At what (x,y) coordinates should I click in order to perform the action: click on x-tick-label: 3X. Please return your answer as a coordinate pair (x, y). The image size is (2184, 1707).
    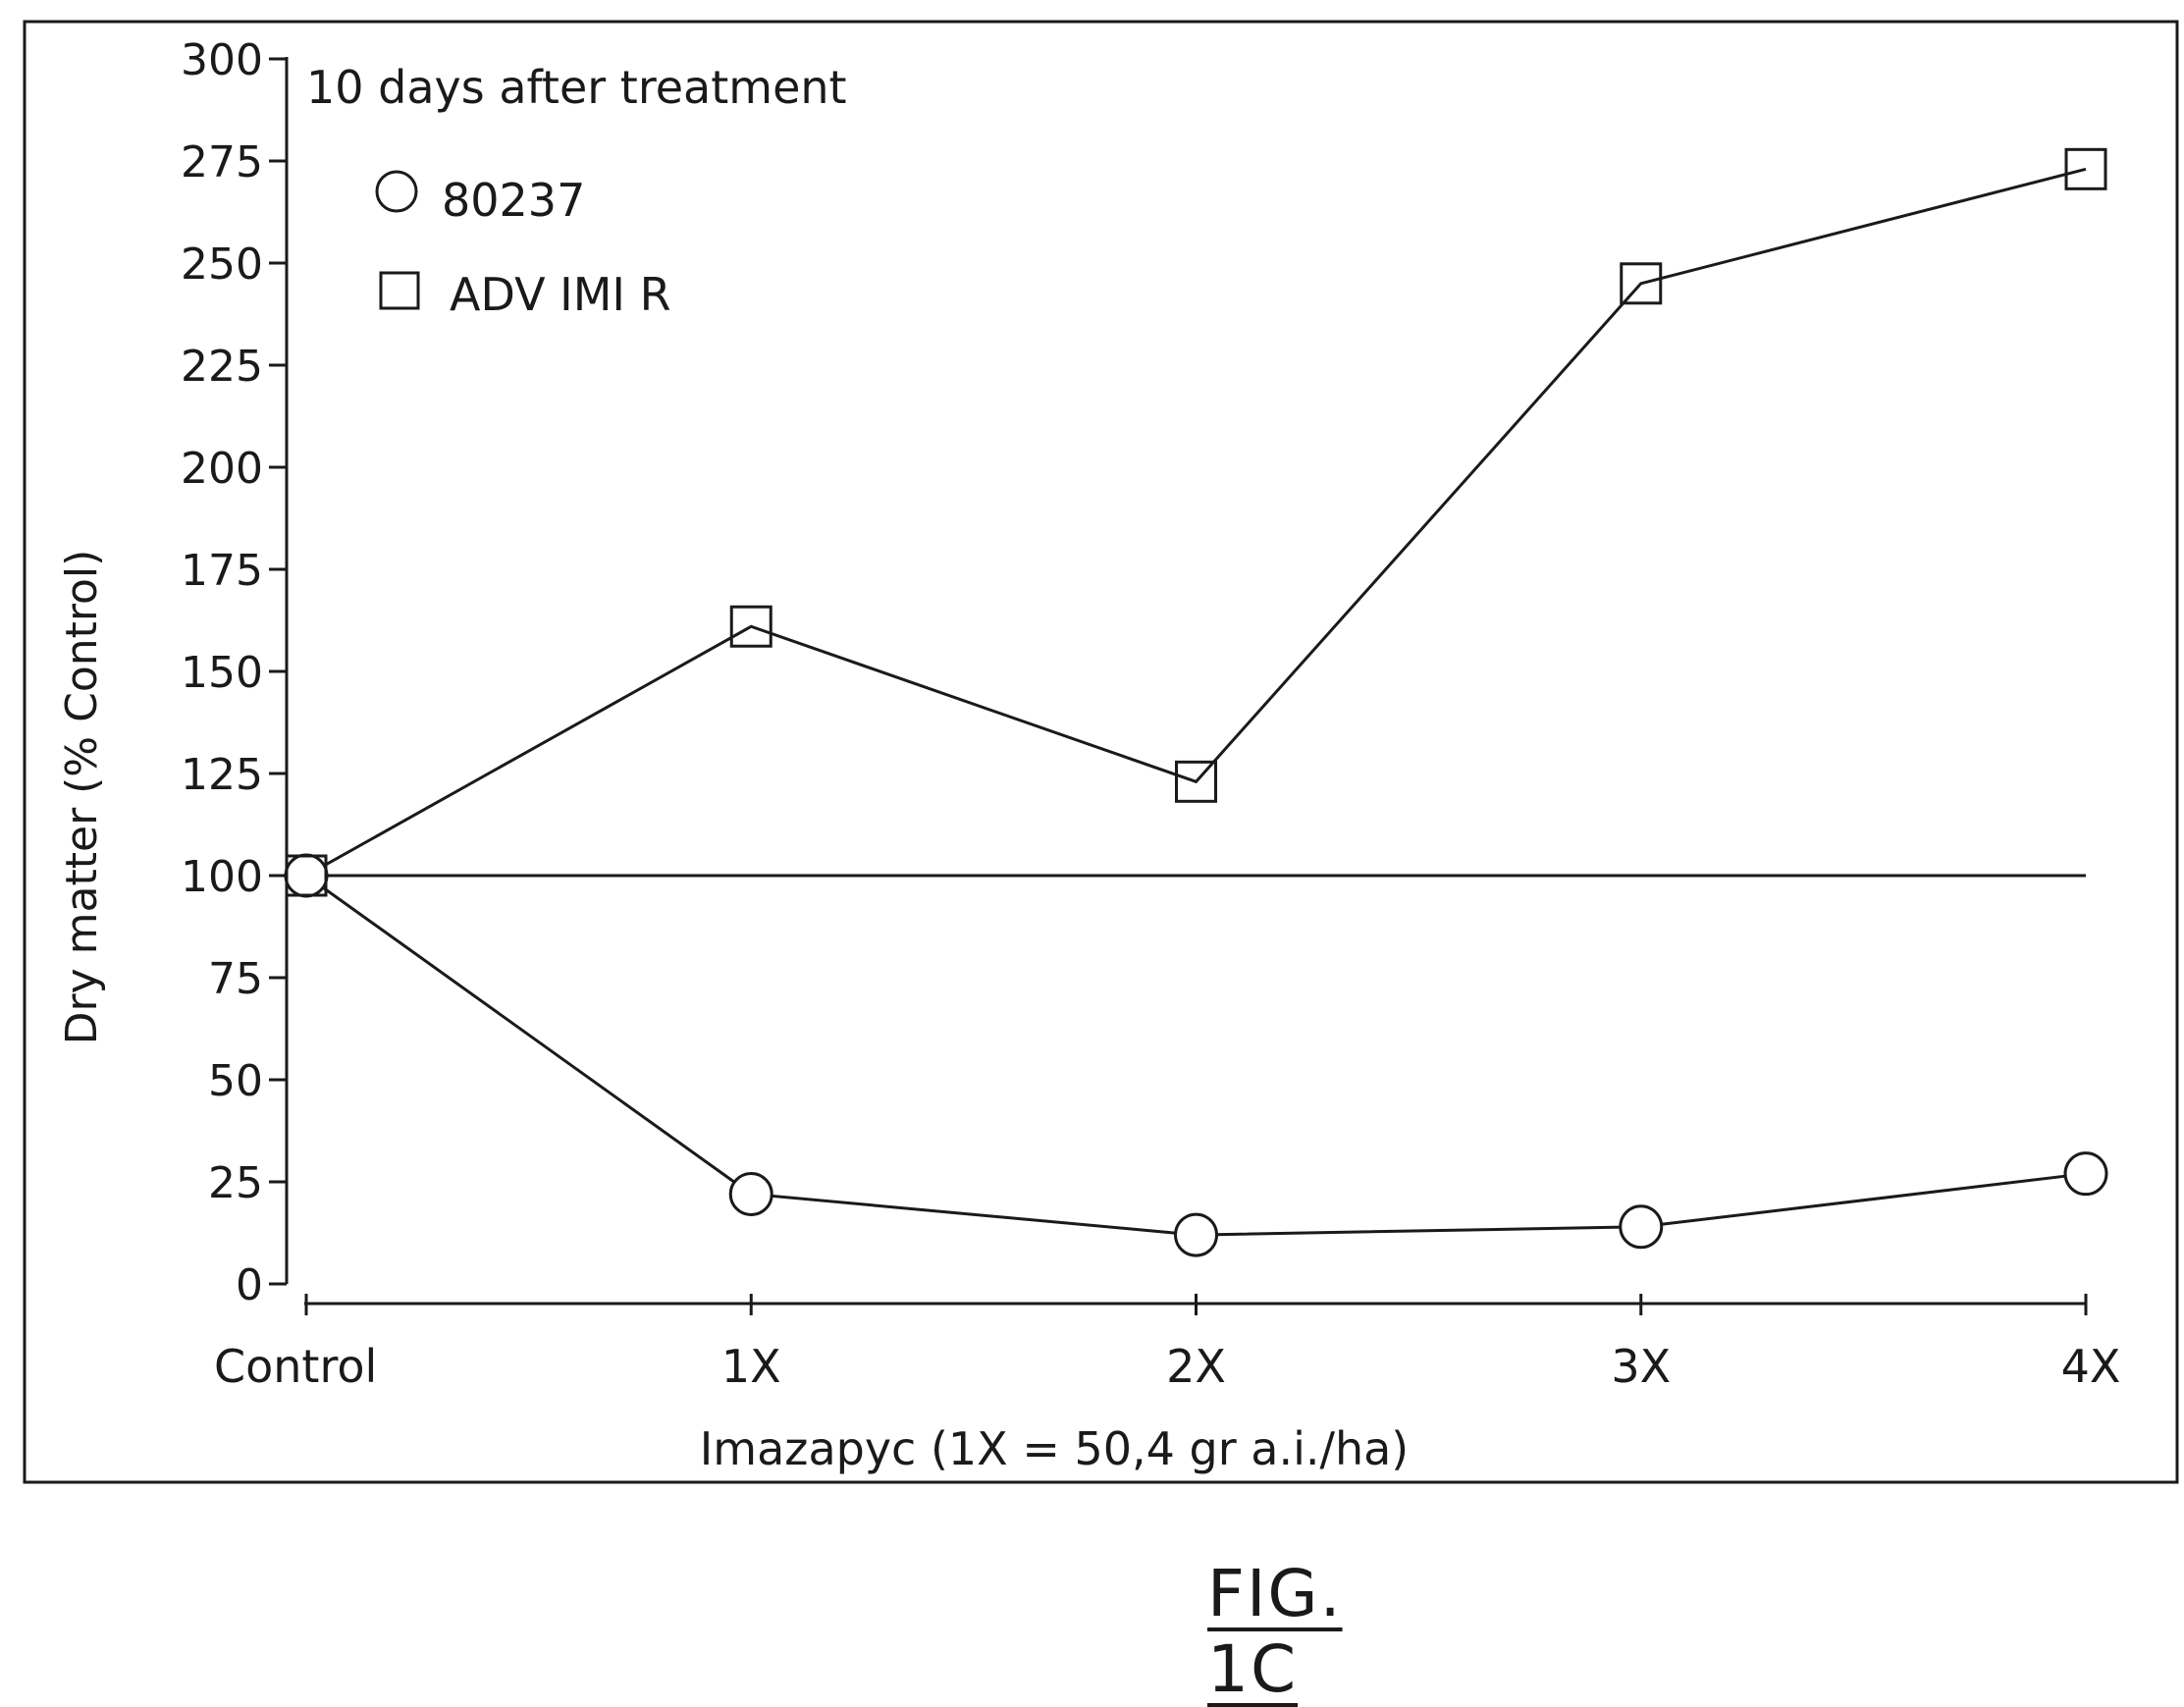
    Looking at the image, I should click on (1641, 1367).